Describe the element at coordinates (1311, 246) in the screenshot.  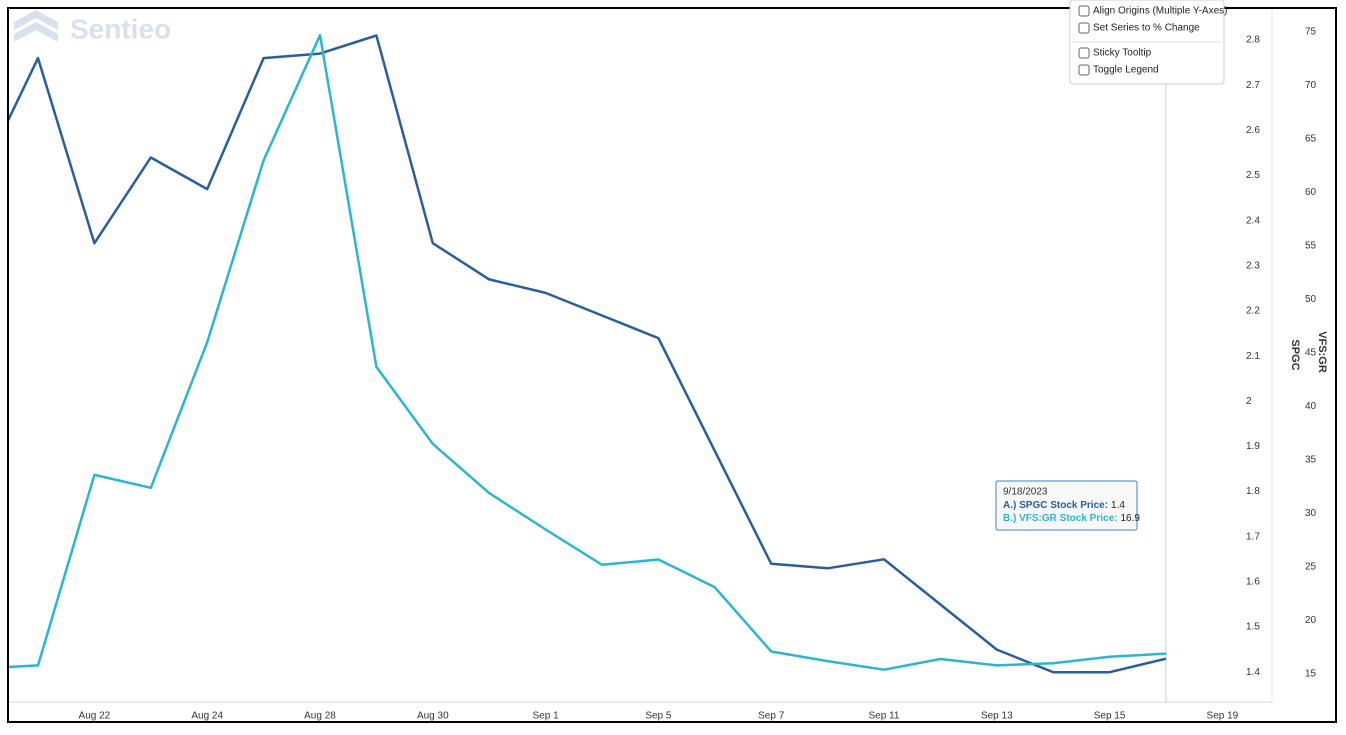
I see `y2-tick-label: 55` at that location.